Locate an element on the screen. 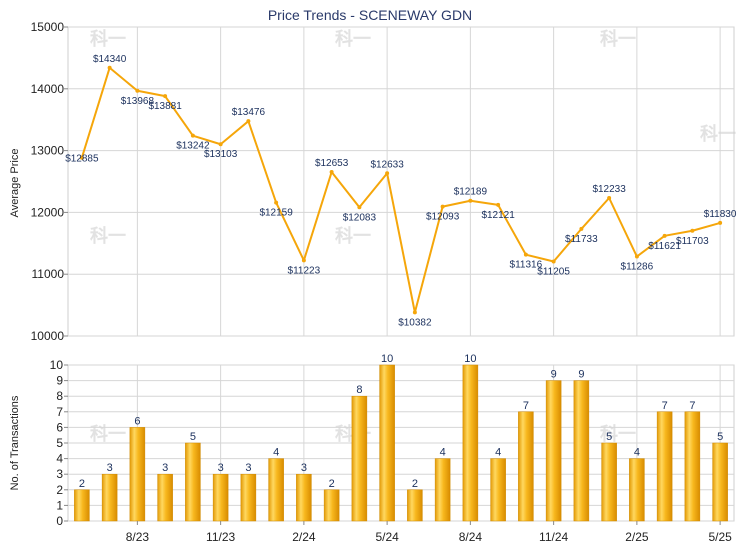  x-tick-label: 5/24 is located at coordinates (387, 537).